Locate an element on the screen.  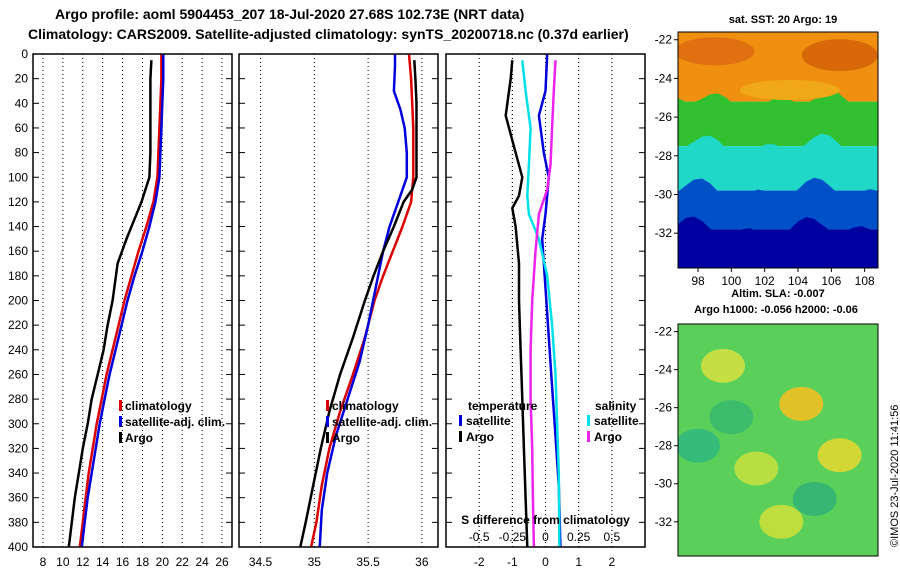
series-line-argo is located at coordinates (110, 304).